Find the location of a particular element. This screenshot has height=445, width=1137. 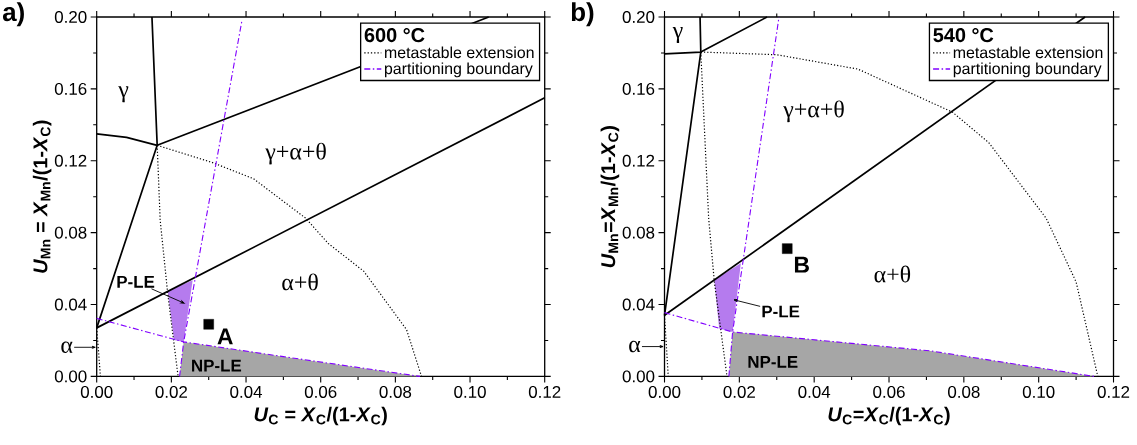

chart-title: b) is located at coordinates (582, 14).